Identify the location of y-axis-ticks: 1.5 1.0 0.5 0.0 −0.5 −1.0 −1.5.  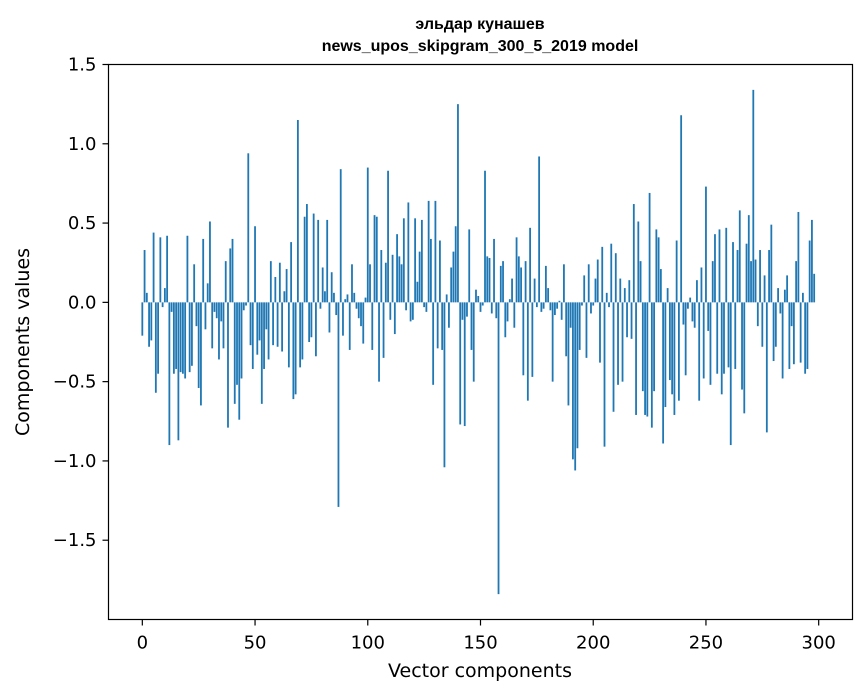
(81, 303).